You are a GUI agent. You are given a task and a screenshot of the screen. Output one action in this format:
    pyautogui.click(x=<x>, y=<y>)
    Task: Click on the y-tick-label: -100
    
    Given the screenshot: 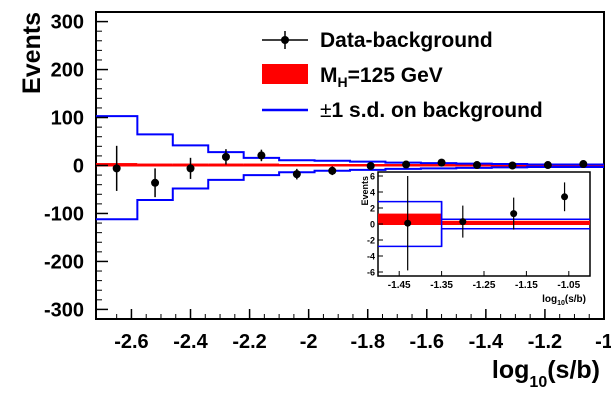 What is the action you would take?
    pyautogui.click(x=64, y=214)
    